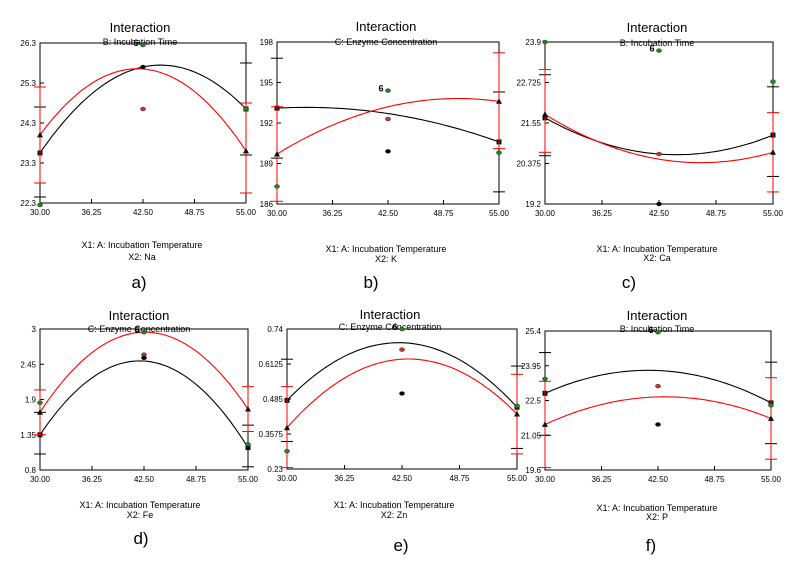 This screenshot has height=588, width=800. I want to click on y-tick-label: 186, so click(267, 204).